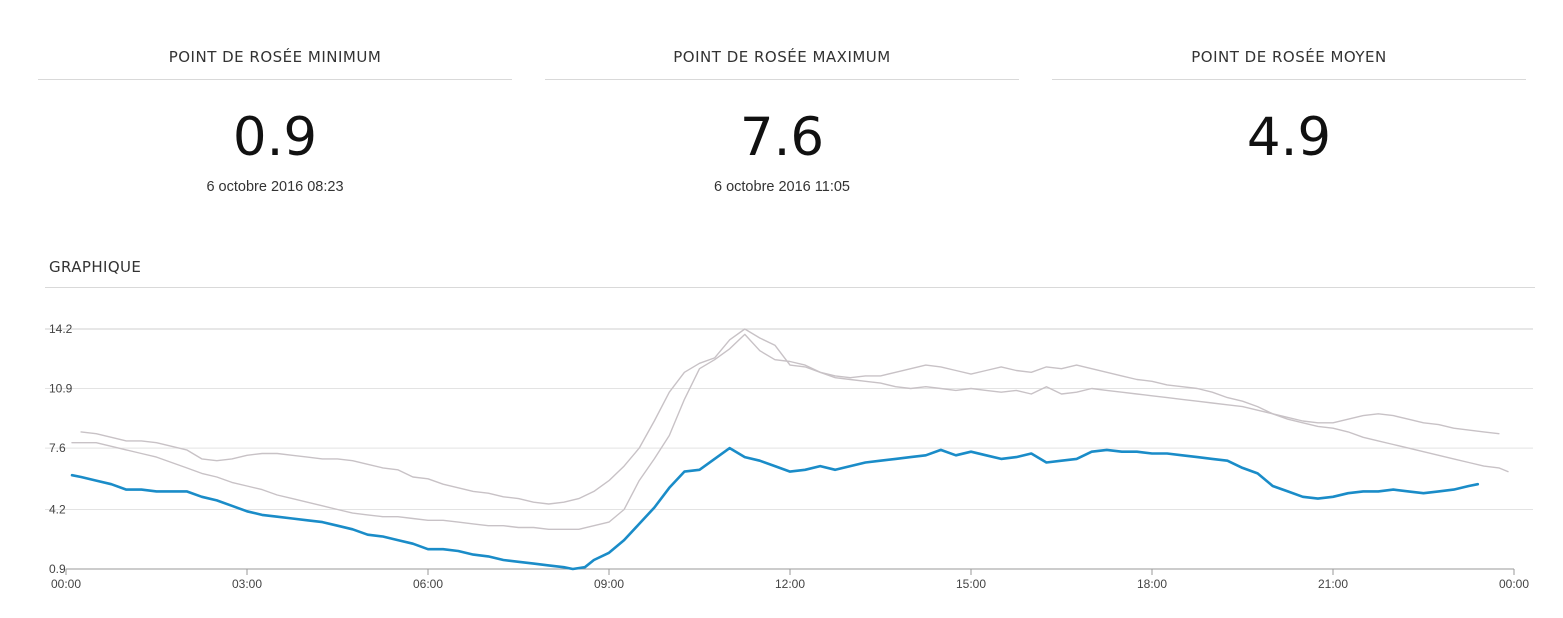  What do you see at coordinates (609, 584) in the screenshot?
I see `x-tick-label: 09:00` at bounding box center [609, 584].